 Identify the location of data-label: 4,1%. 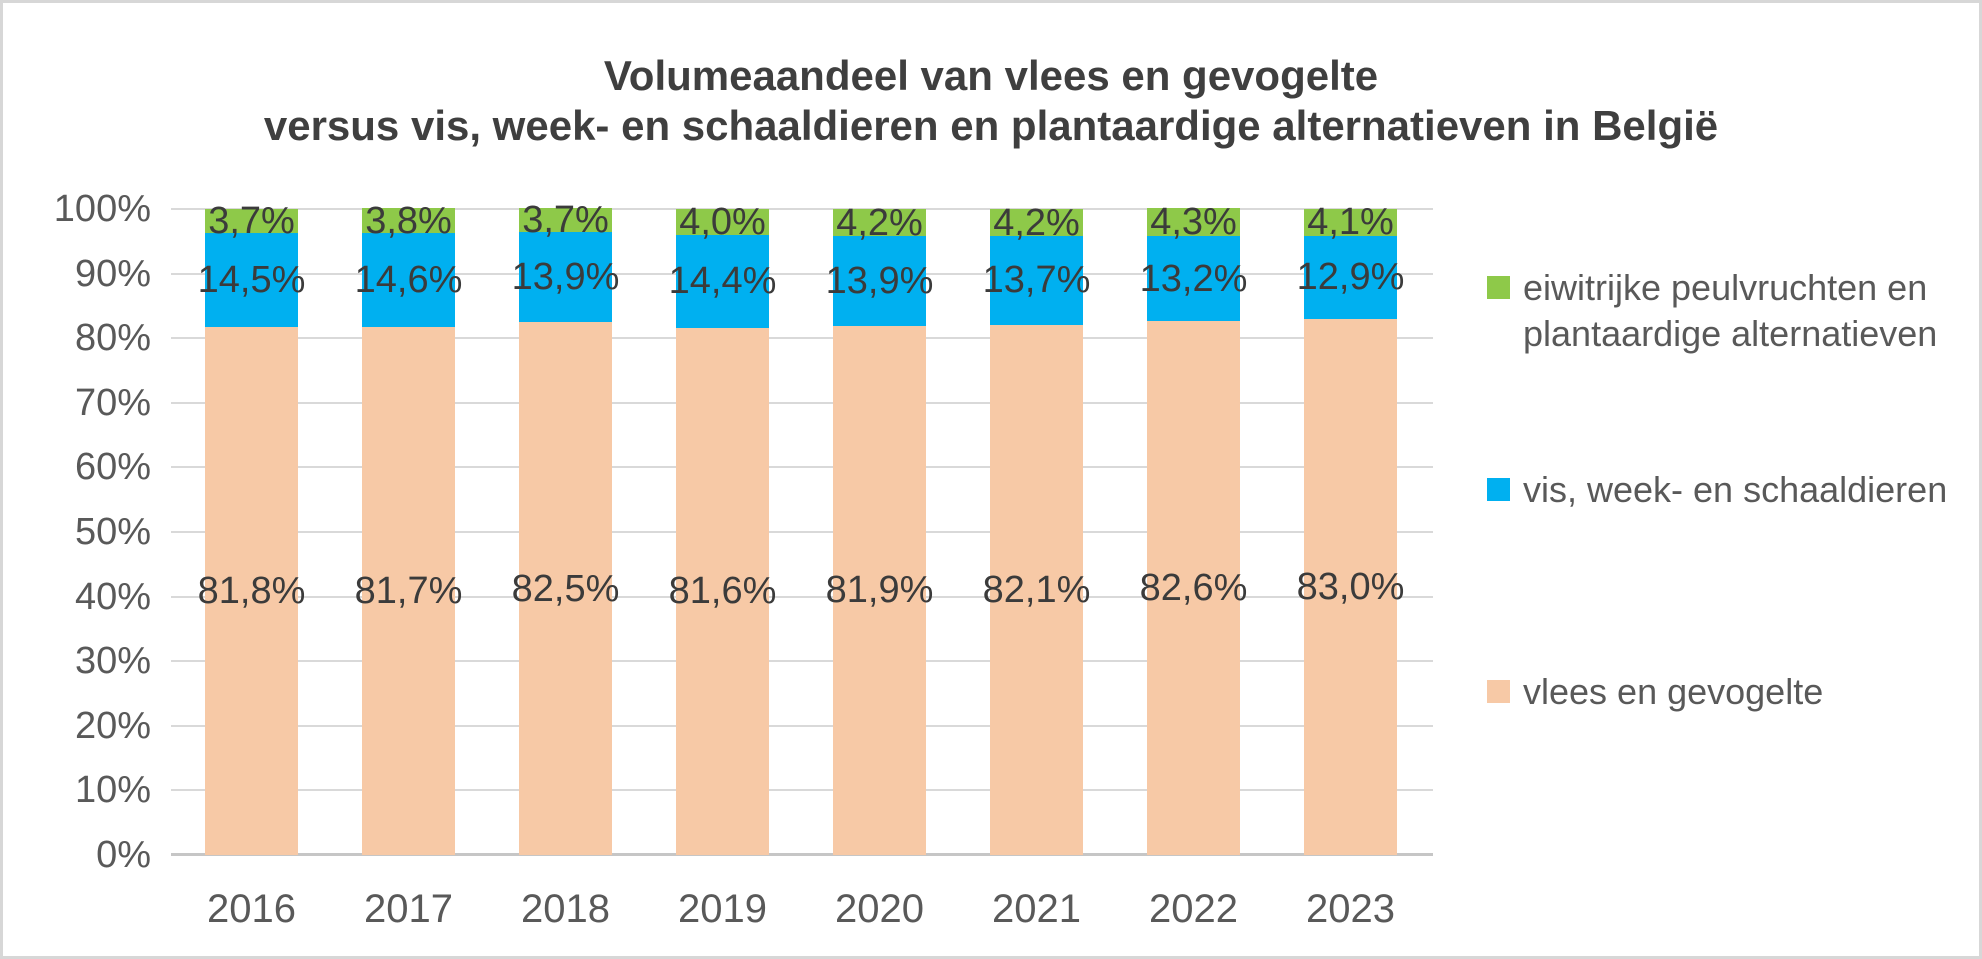
(1350, 222).